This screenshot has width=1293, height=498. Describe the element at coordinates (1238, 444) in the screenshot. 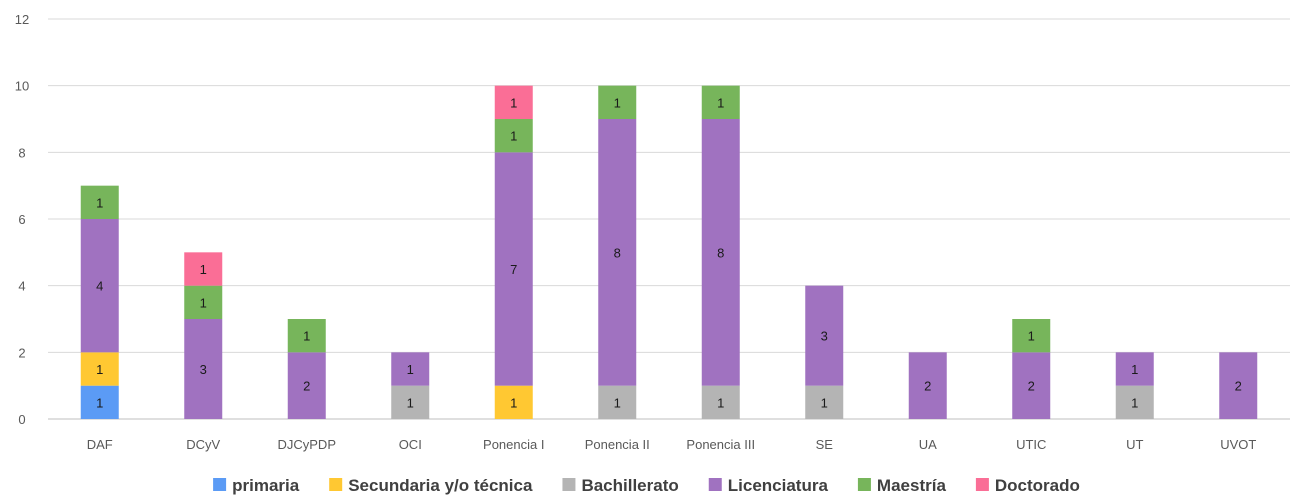

I see `x-category-label: UVOT` at that location.